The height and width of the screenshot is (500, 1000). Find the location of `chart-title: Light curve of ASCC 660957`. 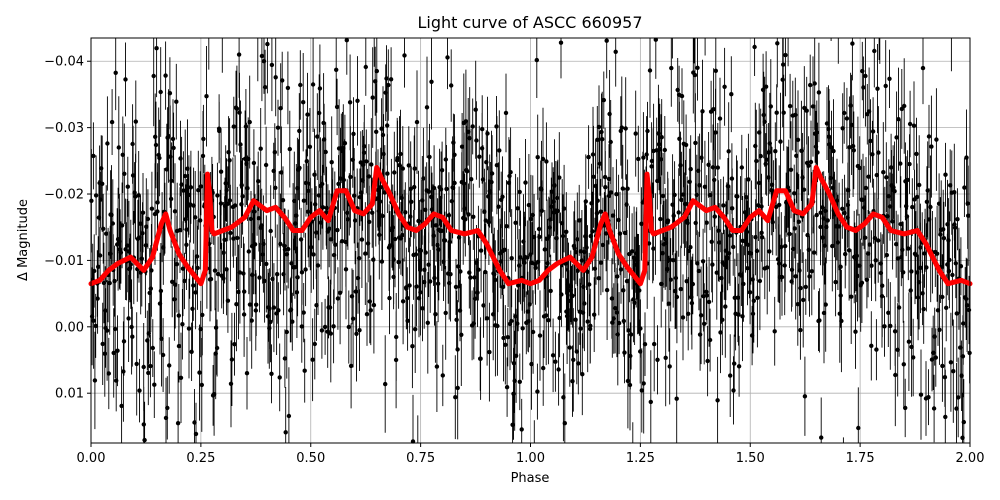

chart-title: Light curve of ASCC 660957 is located at coordinates (529, 22).